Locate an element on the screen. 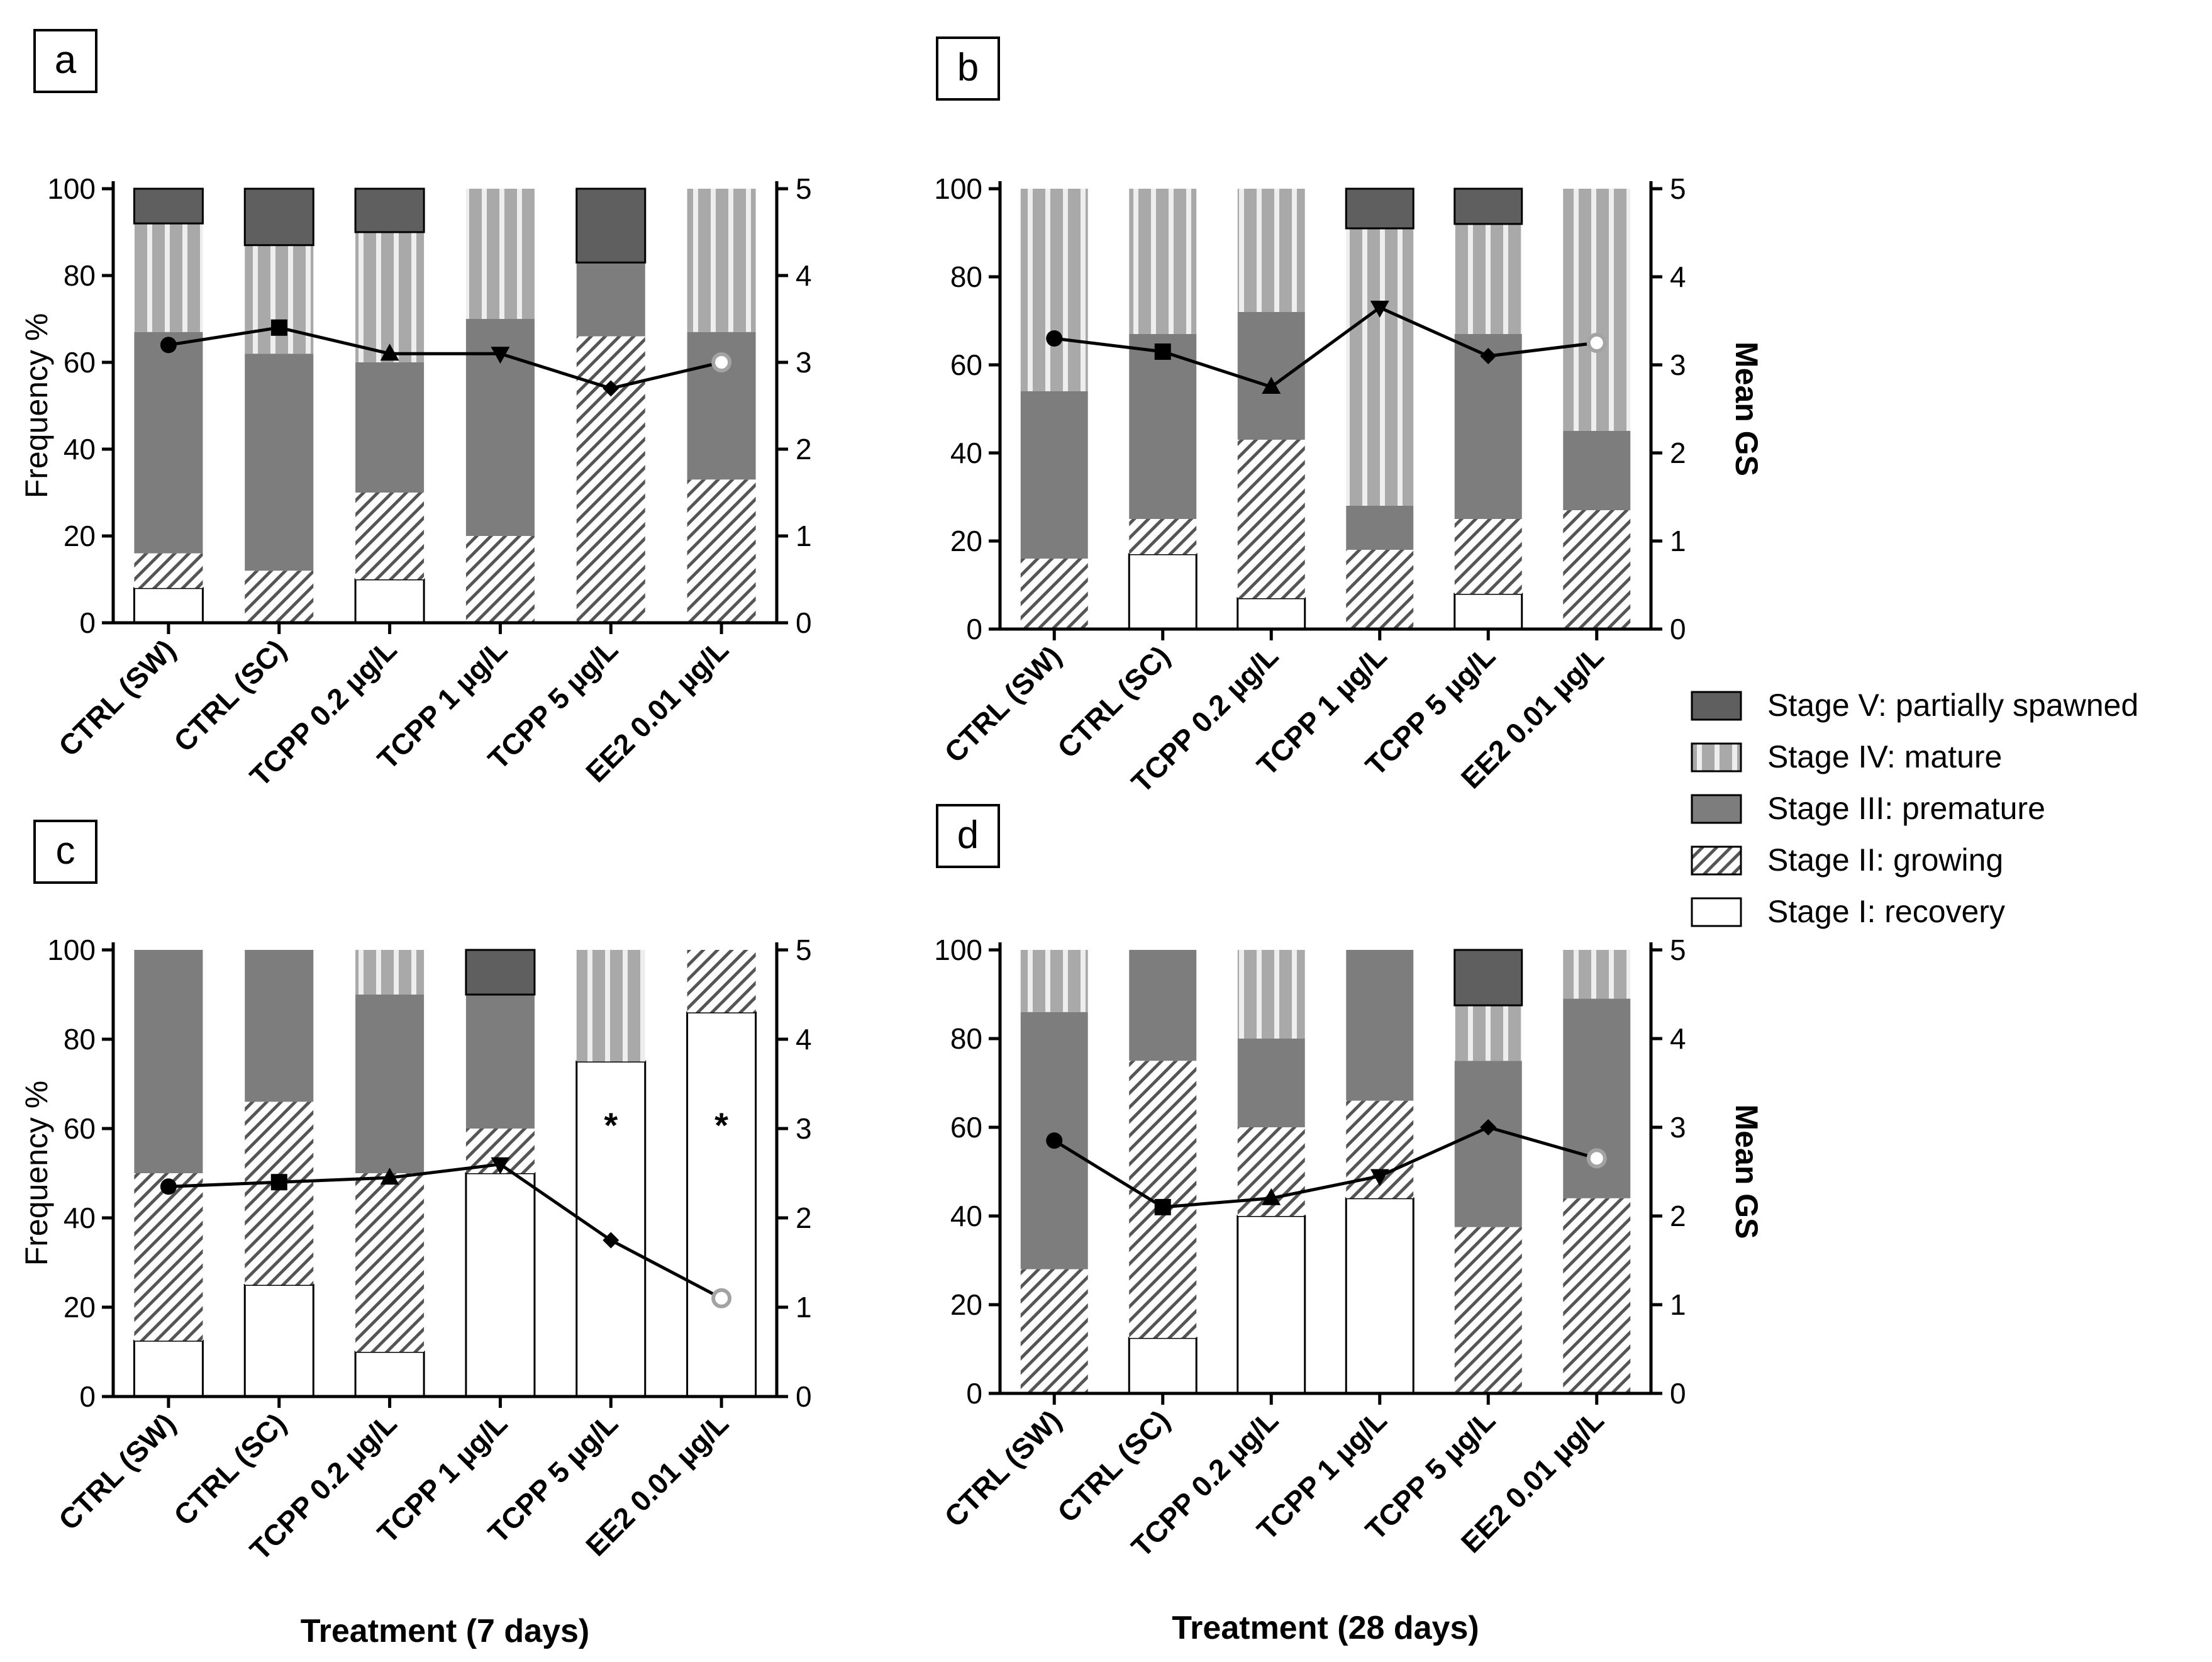  x-axis-label: Treatment (28 days) is located at coordinates (1325, 1628).